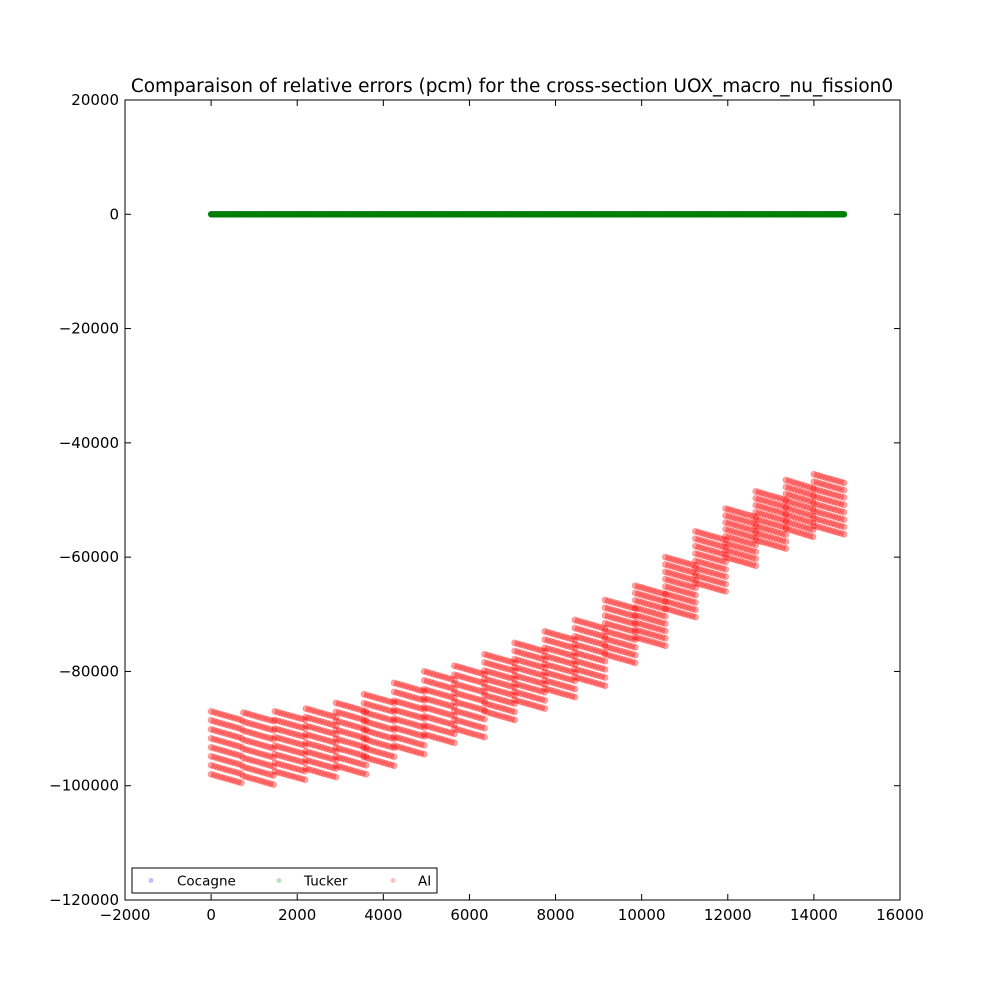 This screenshot has width=1000, height=1000. What do you see at coordinates (151, 880) in the screenshot?
I see `legend-marker` at bounding box center [151, 880].